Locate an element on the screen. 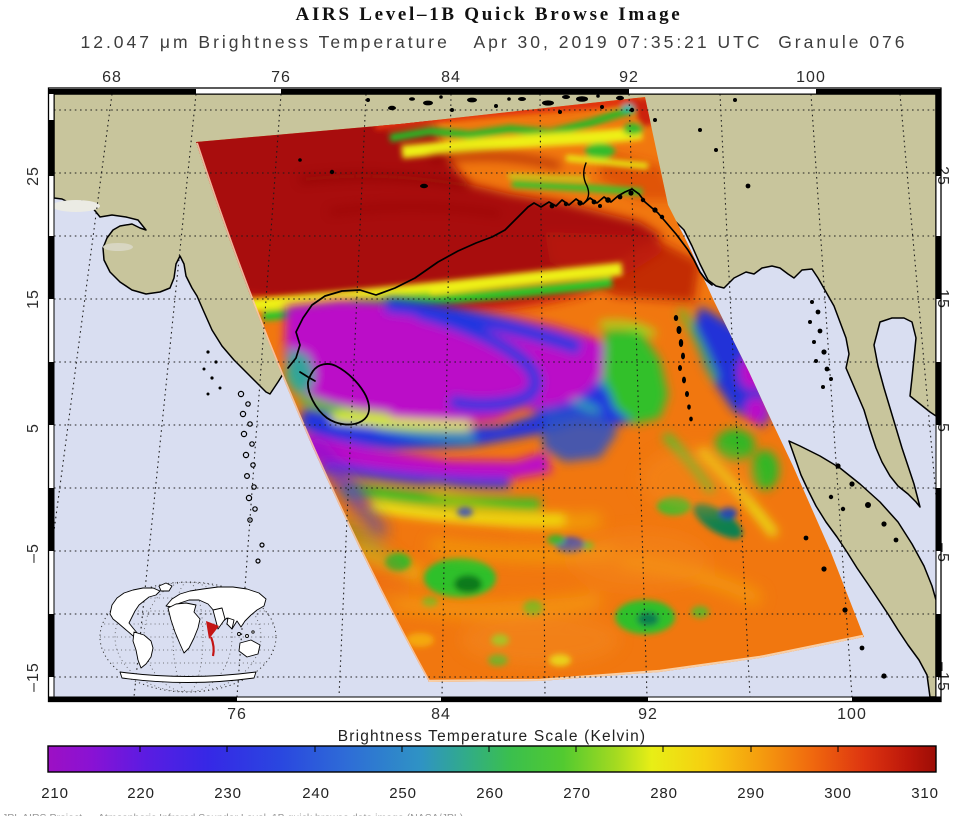 Image resolution: width=959 pixels, height=816 pixels. svg-text: 290 is located at coordinates (750, 793).